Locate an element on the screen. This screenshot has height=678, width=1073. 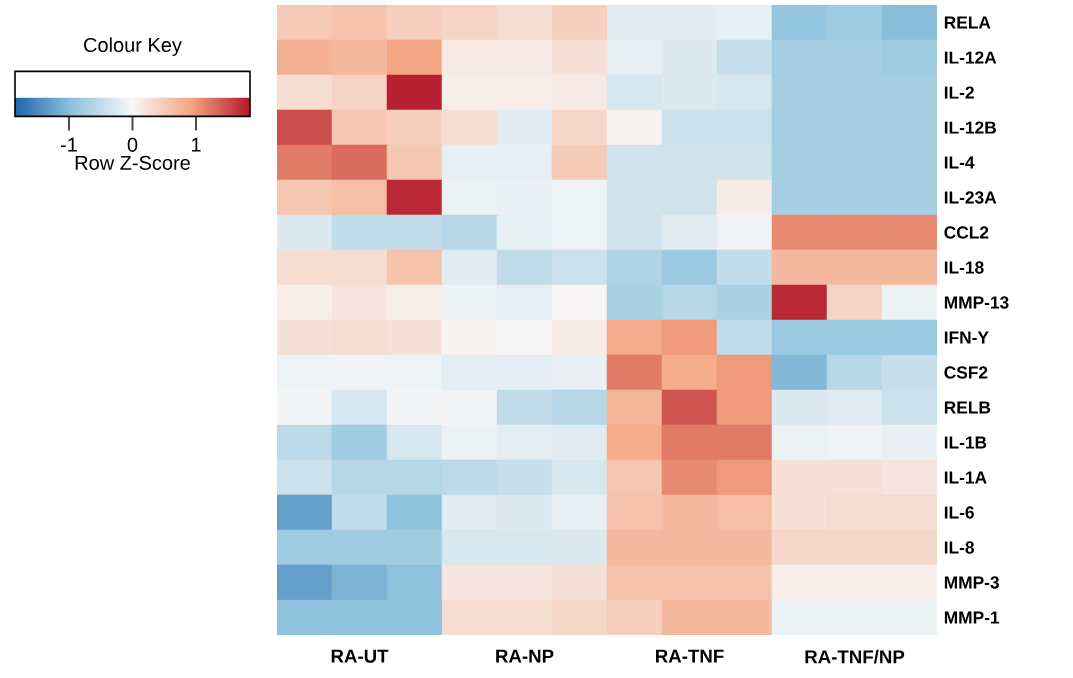
y-tick-label: IL-1B is located at coordinates (965, 442).